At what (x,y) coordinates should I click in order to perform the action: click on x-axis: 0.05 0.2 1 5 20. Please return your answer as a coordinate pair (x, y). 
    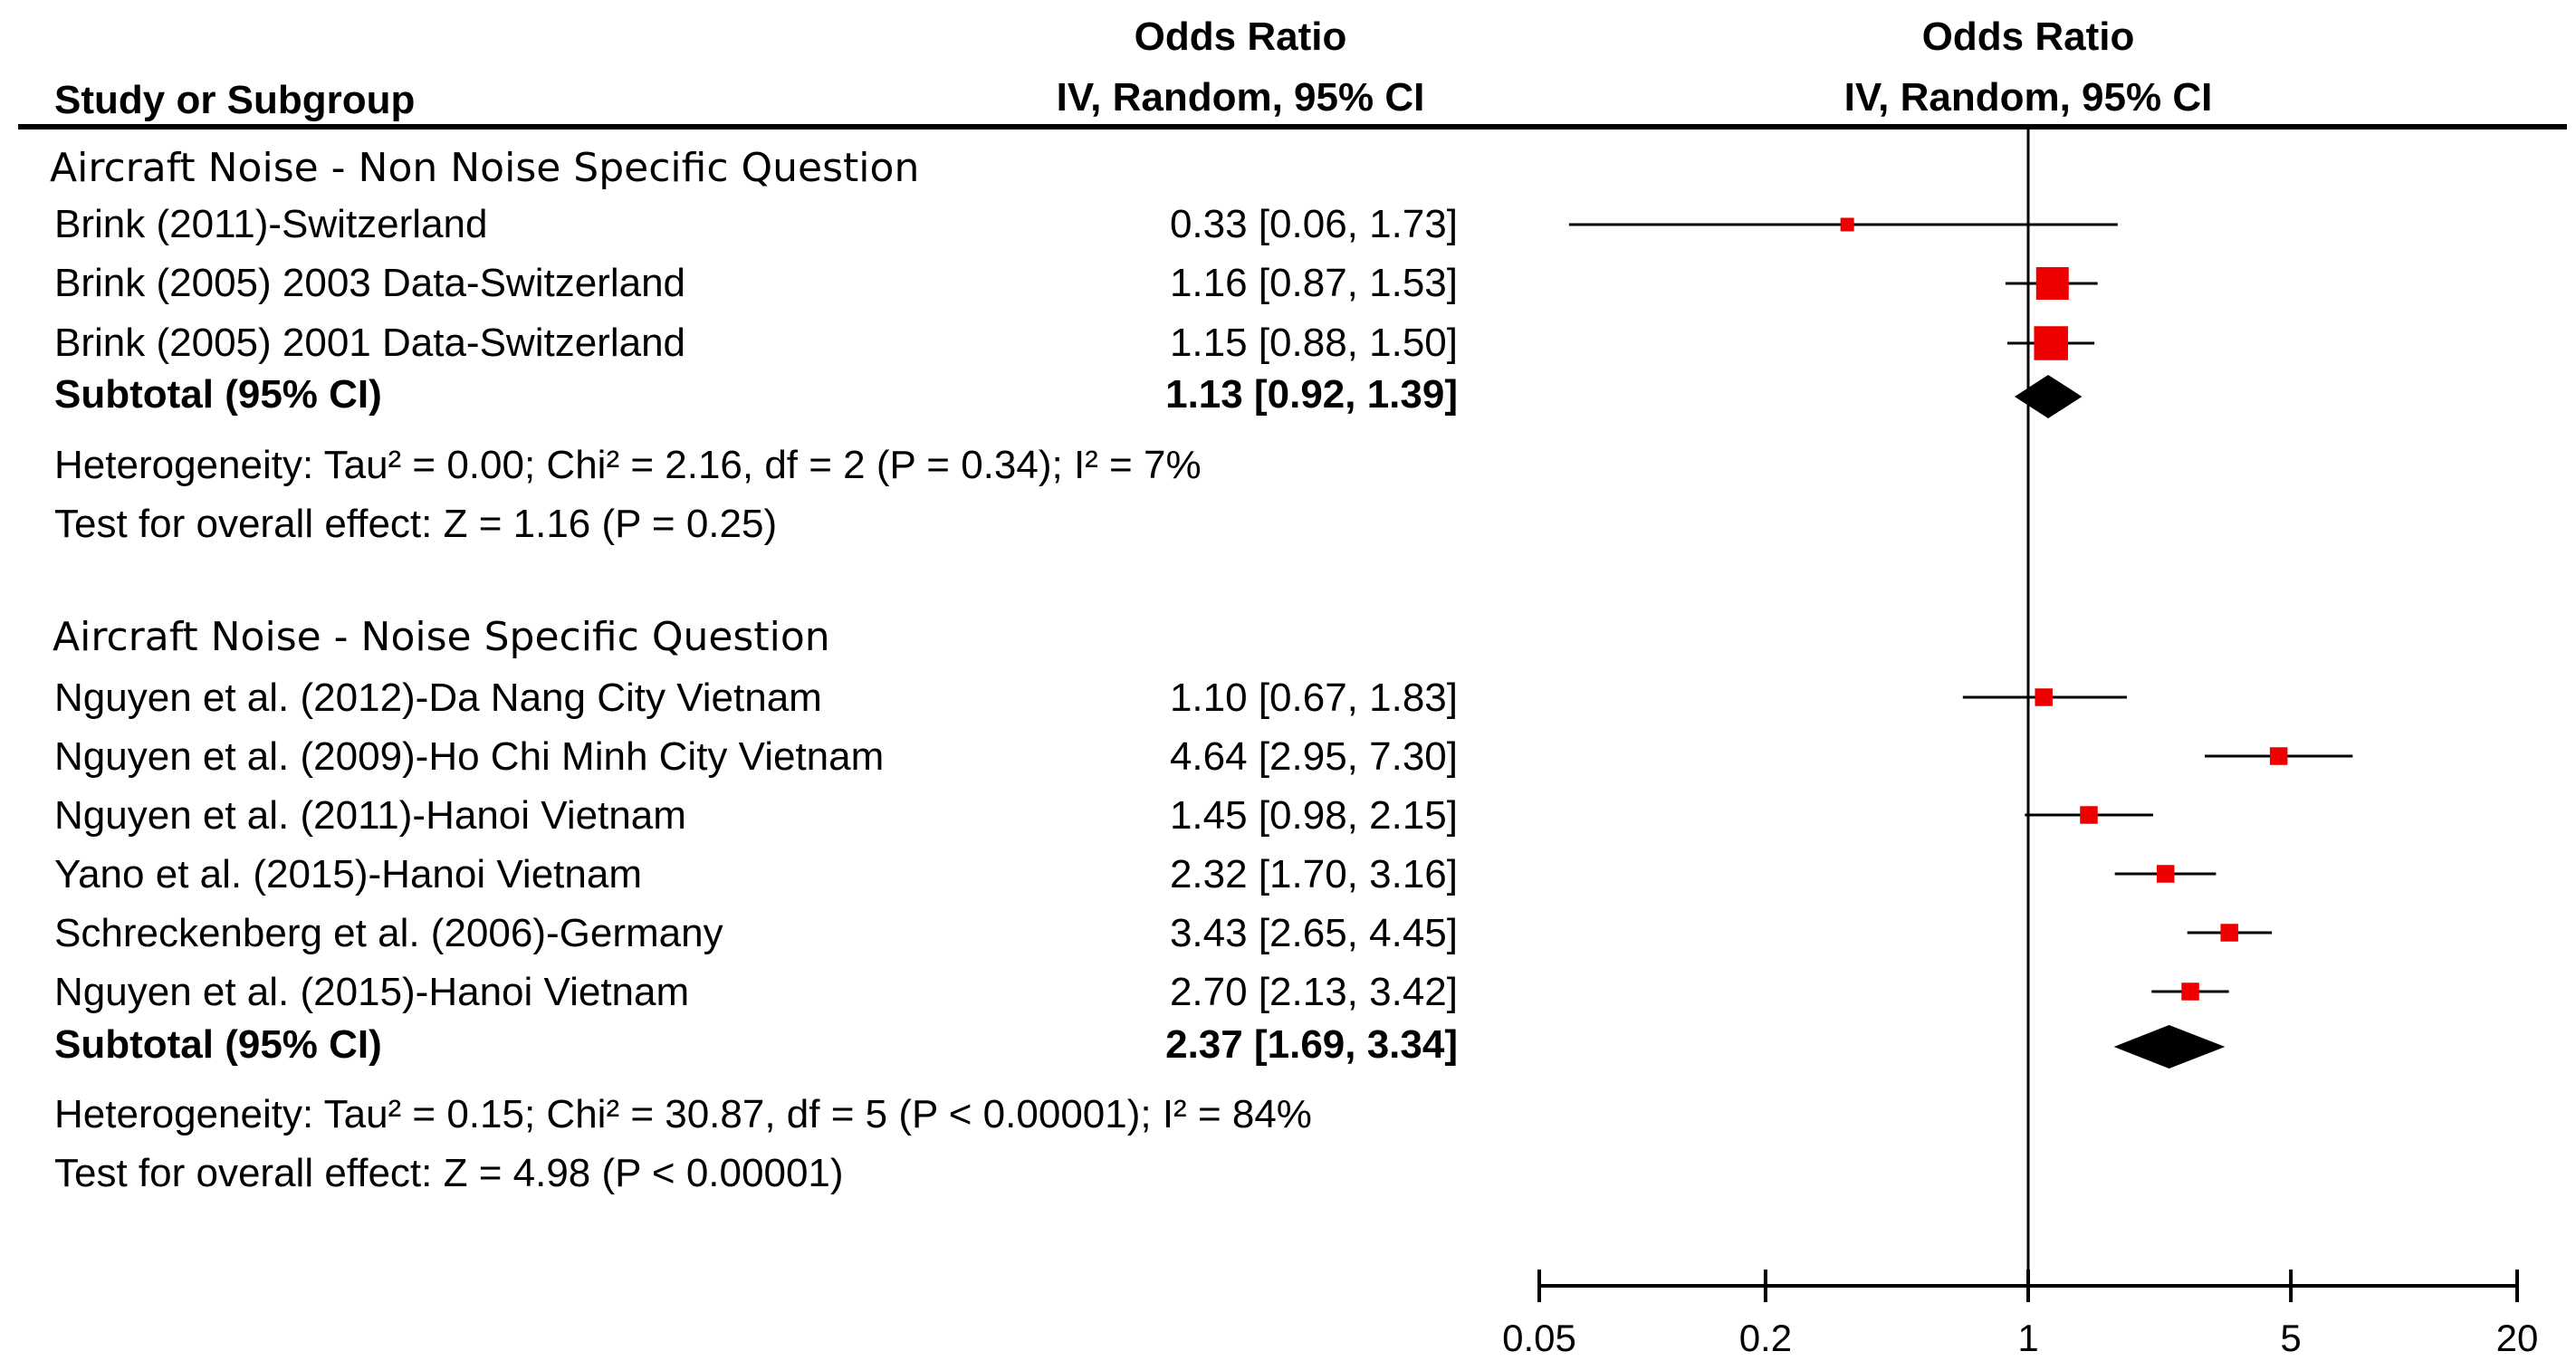
    Looking at the image, I should click on (2020, 1314).